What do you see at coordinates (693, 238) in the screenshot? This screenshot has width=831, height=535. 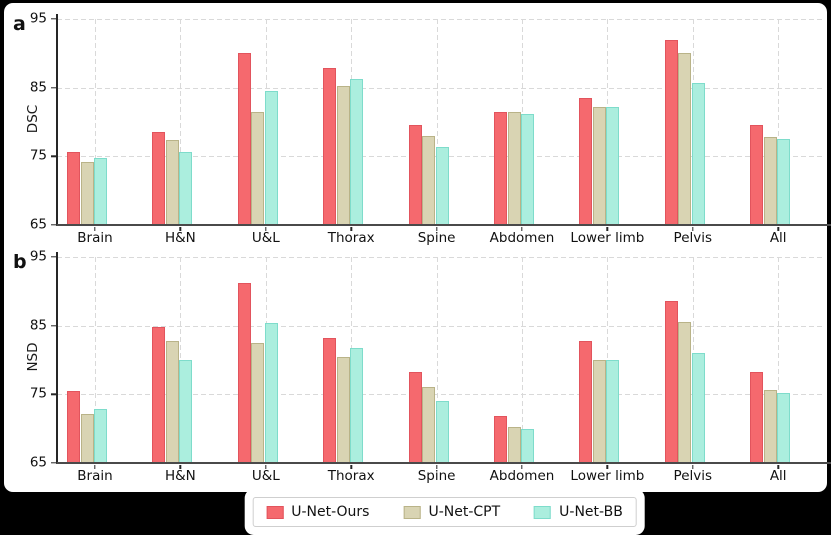 I see `x-tick-label: Pelvis` at bounding box center [693, 238].